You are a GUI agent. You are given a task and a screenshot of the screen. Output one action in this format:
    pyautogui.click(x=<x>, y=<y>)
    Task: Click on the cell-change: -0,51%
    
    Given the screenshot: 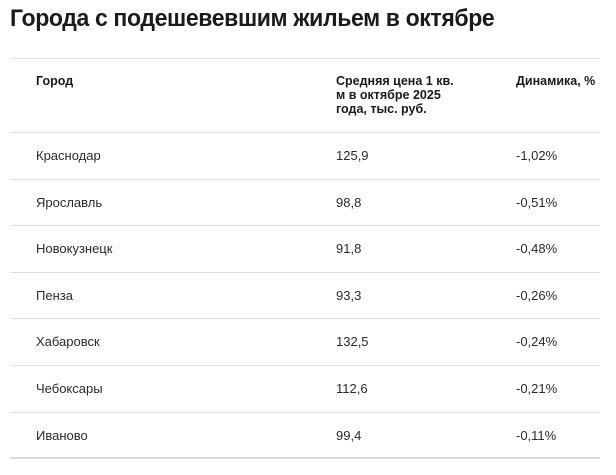 What is the action you would take?
    pyautogui.click(x=537, y=202)
    